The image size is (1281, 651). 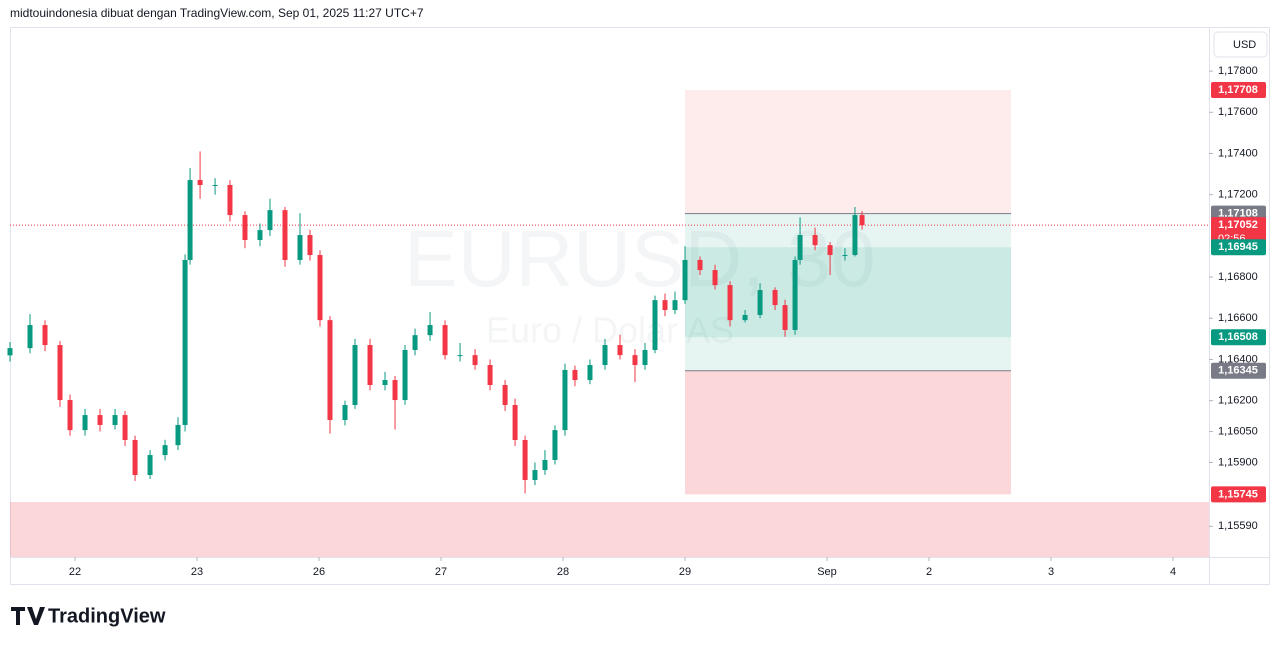 What do you see at coordinates (1238, 112) in the screenshot?
I see `y-tick-label: 1,17600` at bounding box center [1238, 112].